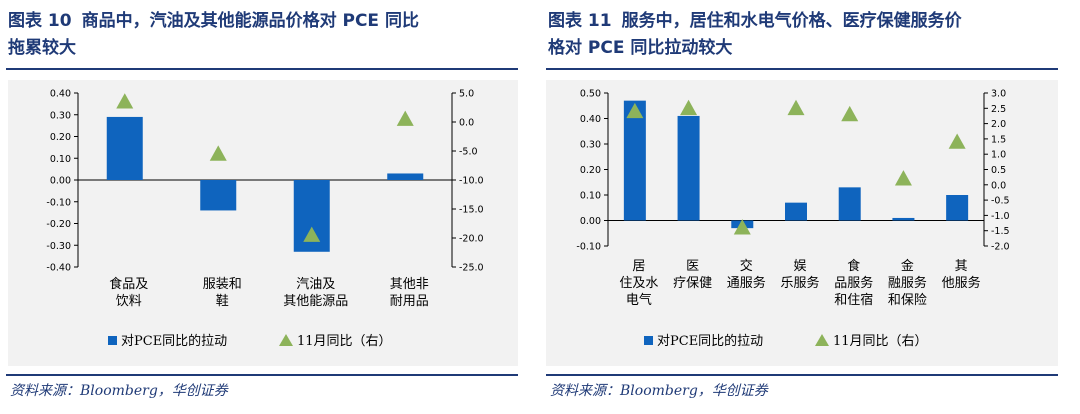  I want to click on category-label: 汽油及, so click(315, 284).